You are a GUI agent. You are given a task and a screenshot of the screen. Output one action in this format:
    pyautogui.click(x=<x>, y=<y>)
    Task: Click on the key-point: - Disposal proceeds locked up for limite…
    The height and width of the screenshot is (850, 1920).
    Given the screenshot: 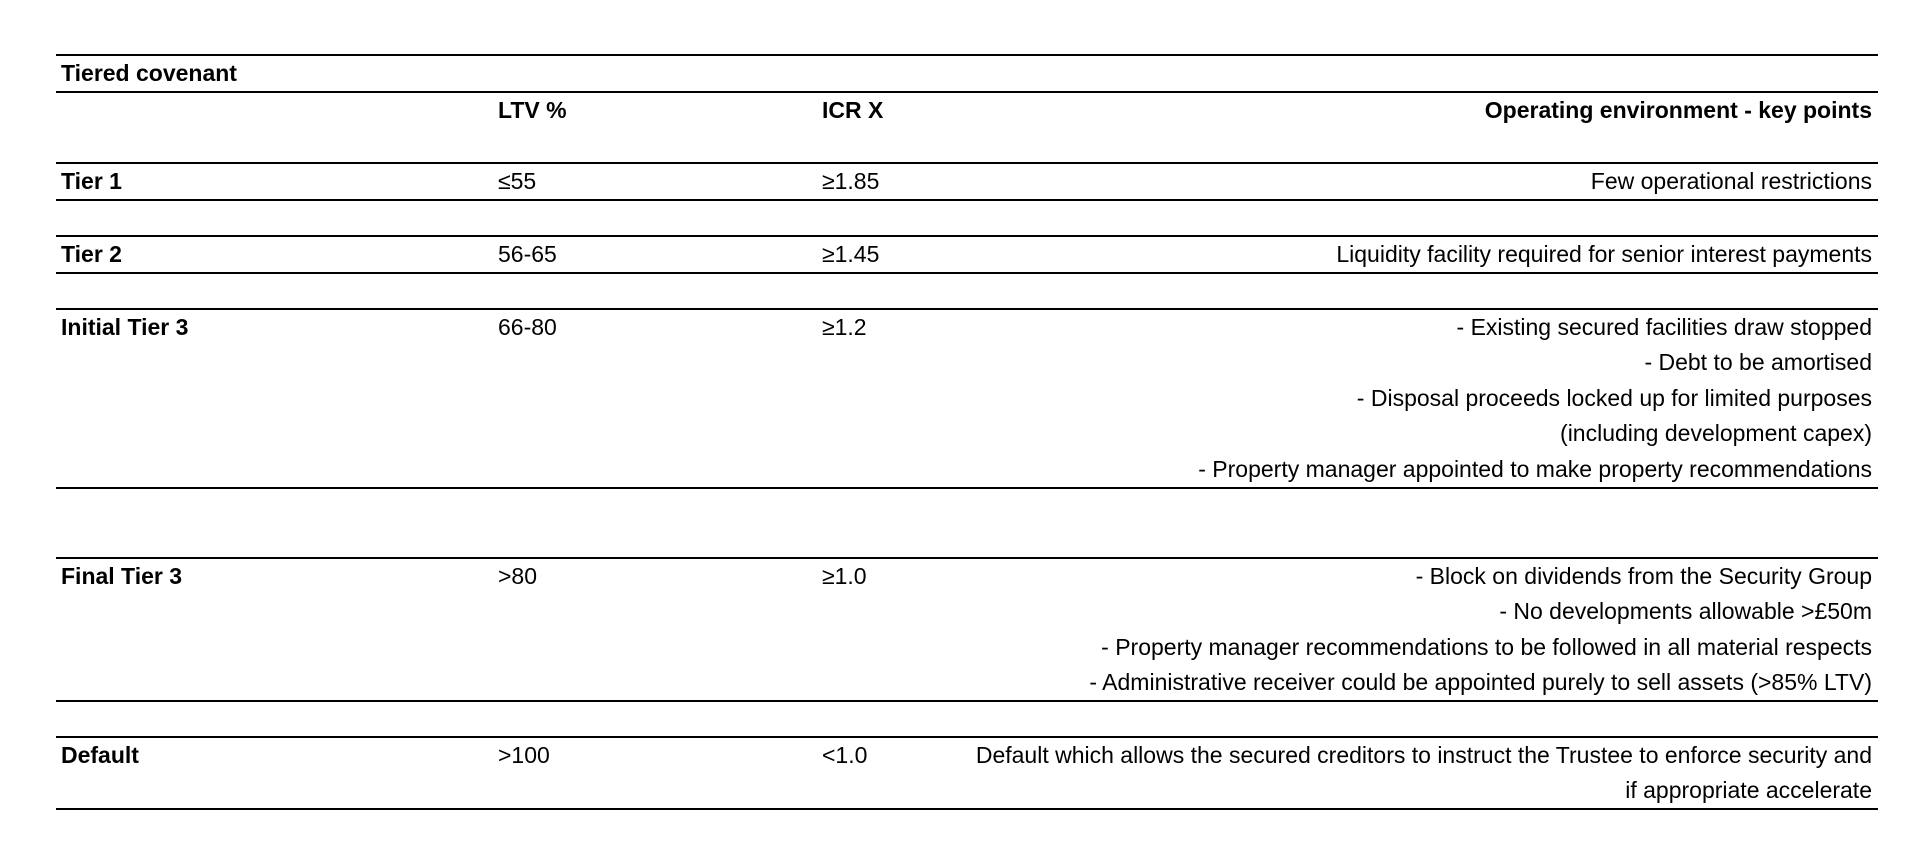 What is the action you would take?
    pyautogui.click(x=1614, y=397)
    